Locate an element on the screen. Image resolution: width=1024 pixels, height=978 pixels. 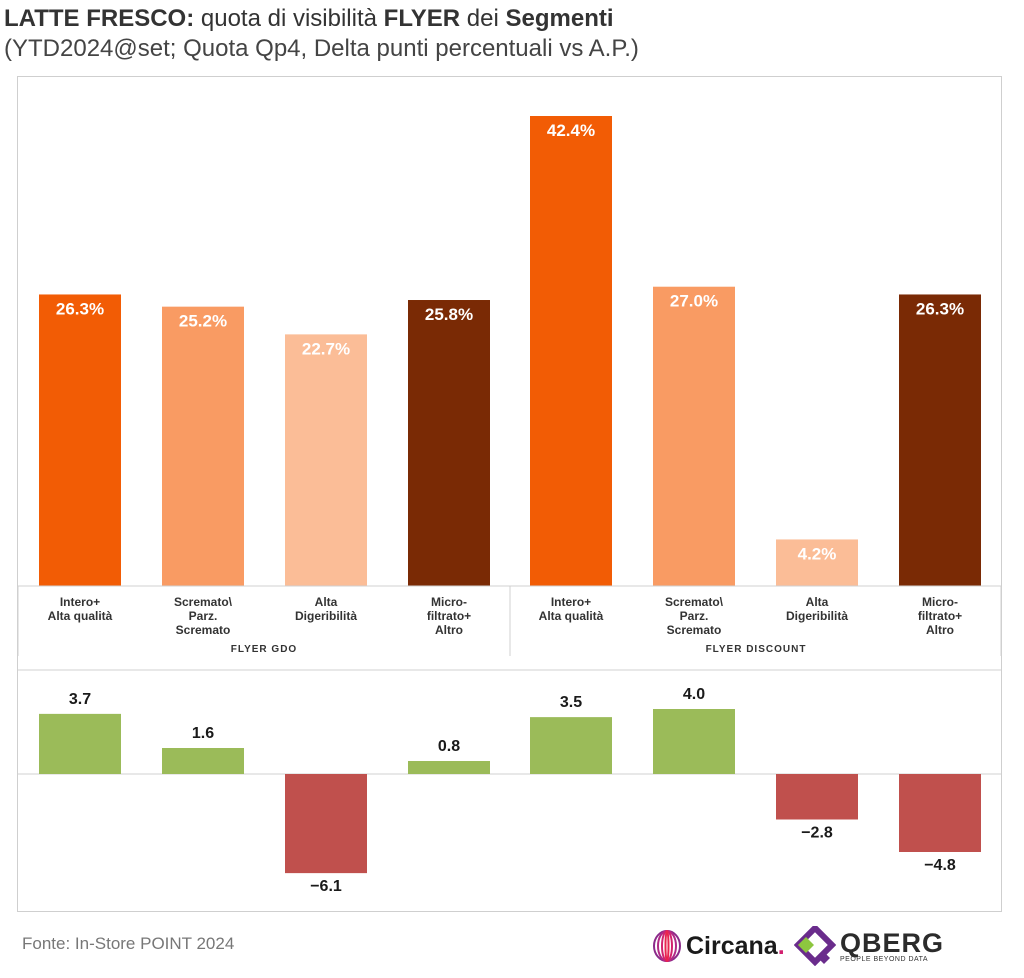
circana-mark-icon is located at coordinates (667, 946).